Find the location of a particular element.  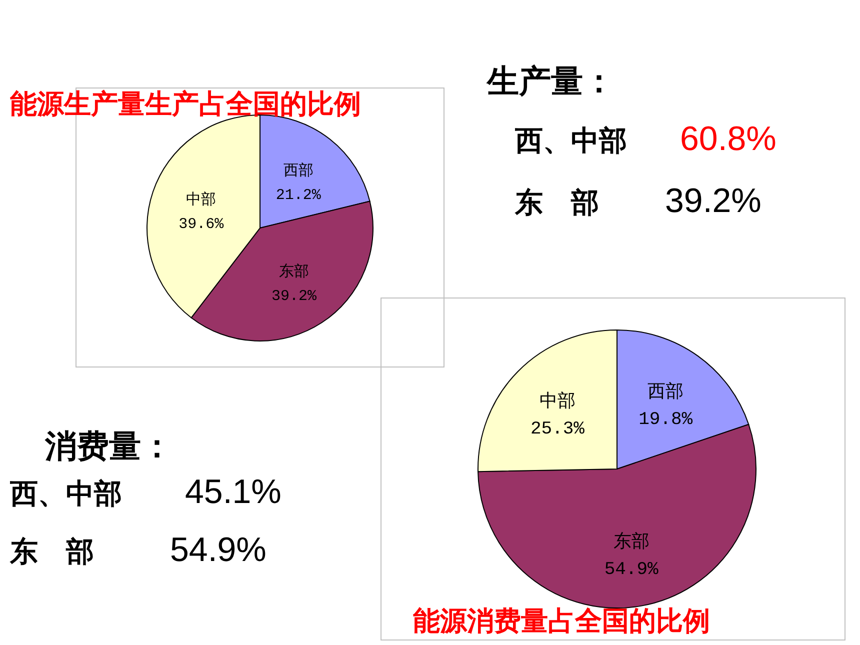

data-label: 54.9% is located at coordinates (631, 570).